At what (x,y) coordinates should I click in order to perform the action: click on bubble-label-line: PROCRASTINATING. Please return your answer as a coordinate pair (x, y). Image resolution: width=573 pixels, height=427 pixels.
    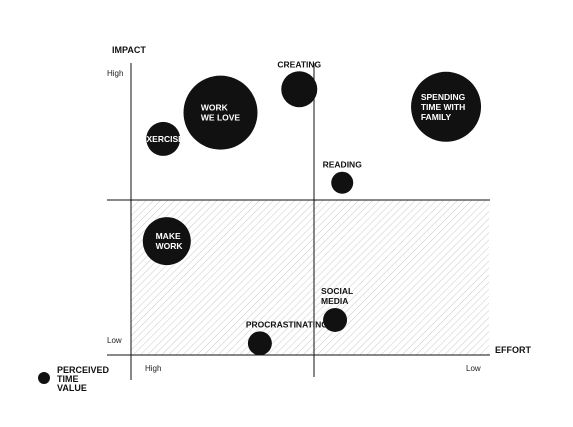
    Looking at the image, I should click on (287, 324).